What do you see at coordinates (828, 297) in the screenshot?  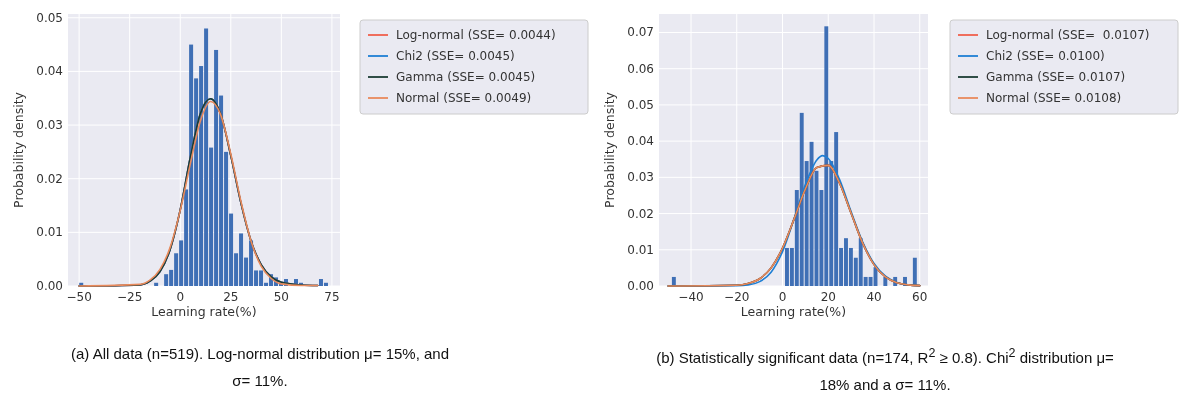 I see `x-tick-label: 20` at bounding box center [828, 297].